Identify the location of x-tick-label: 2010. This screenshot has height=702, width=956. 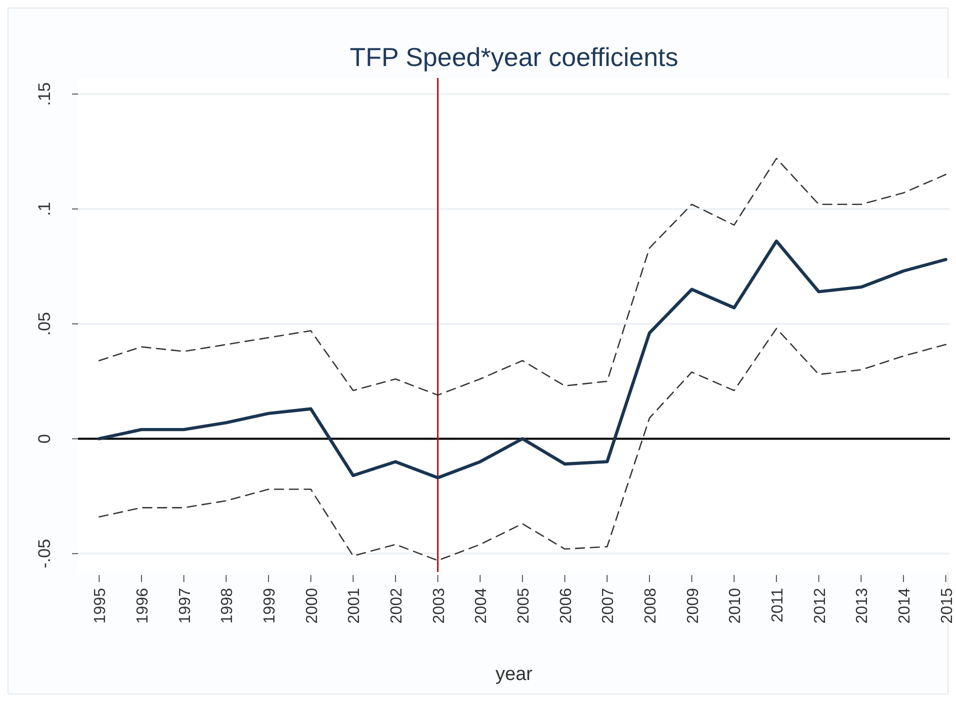
(735, 606).